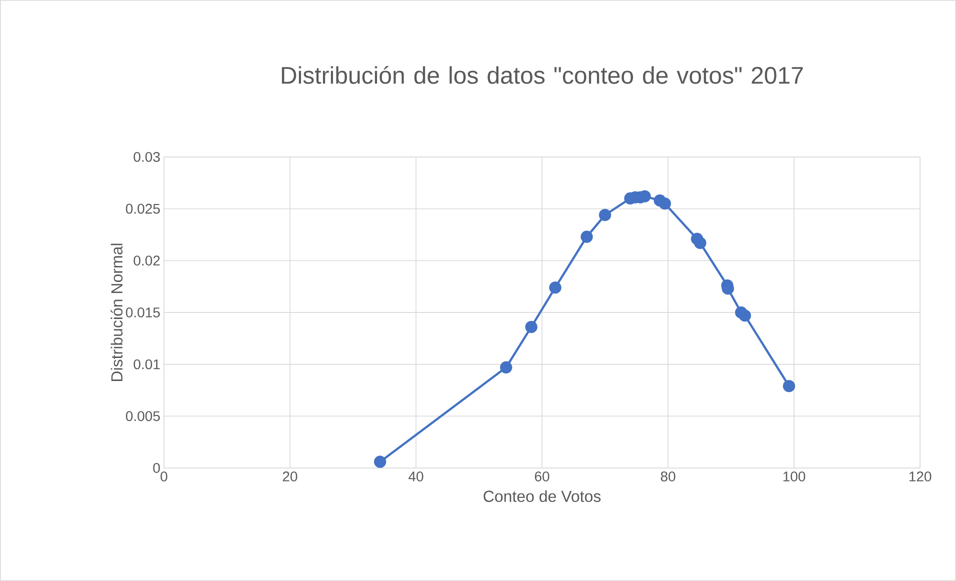  What do you see at coordinates (542, 75) in the screenshot?
I see `chart-title: Distribución de los datos "conteo de votos" 2017` at bounding box center [542, 75].